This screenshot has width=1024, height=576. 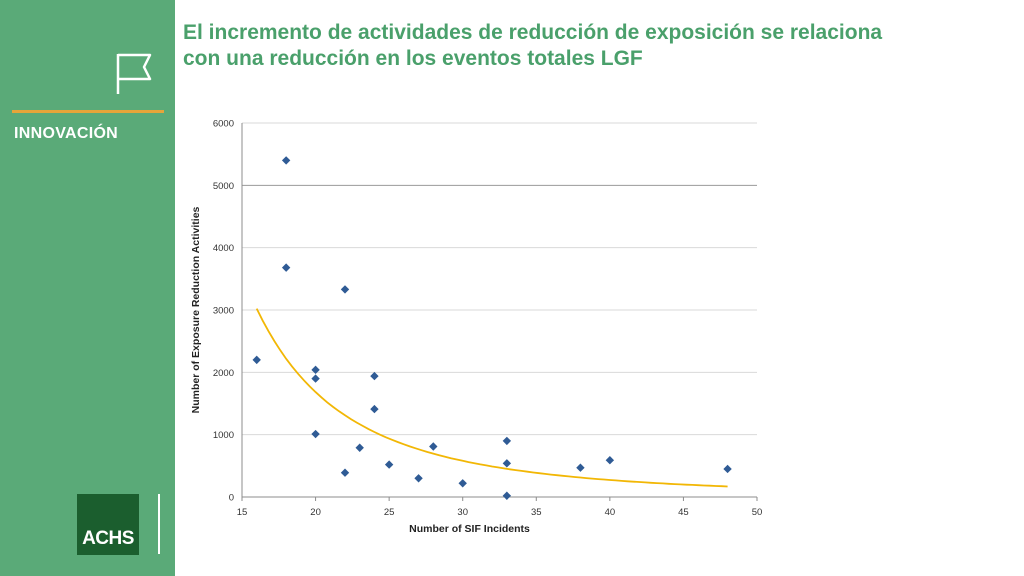 I want to click on x-tick-label: 20, so click(x=315, y=512).